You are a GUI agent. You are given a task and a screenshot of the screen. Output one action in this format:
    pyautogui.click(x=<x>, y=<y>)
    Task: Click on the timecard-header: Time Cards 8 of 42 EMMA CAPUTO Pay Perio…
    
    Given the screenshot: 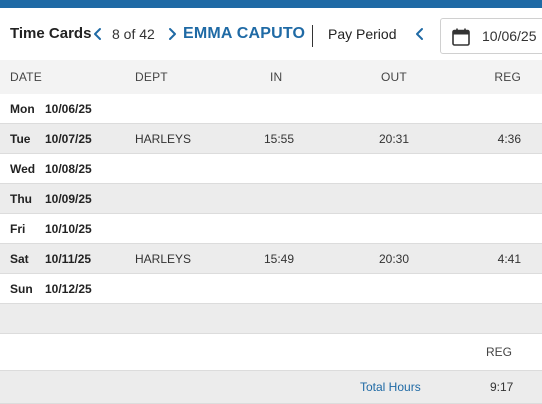 What is the action you would take?
    pyautogui.click(x=271, y=34)
    